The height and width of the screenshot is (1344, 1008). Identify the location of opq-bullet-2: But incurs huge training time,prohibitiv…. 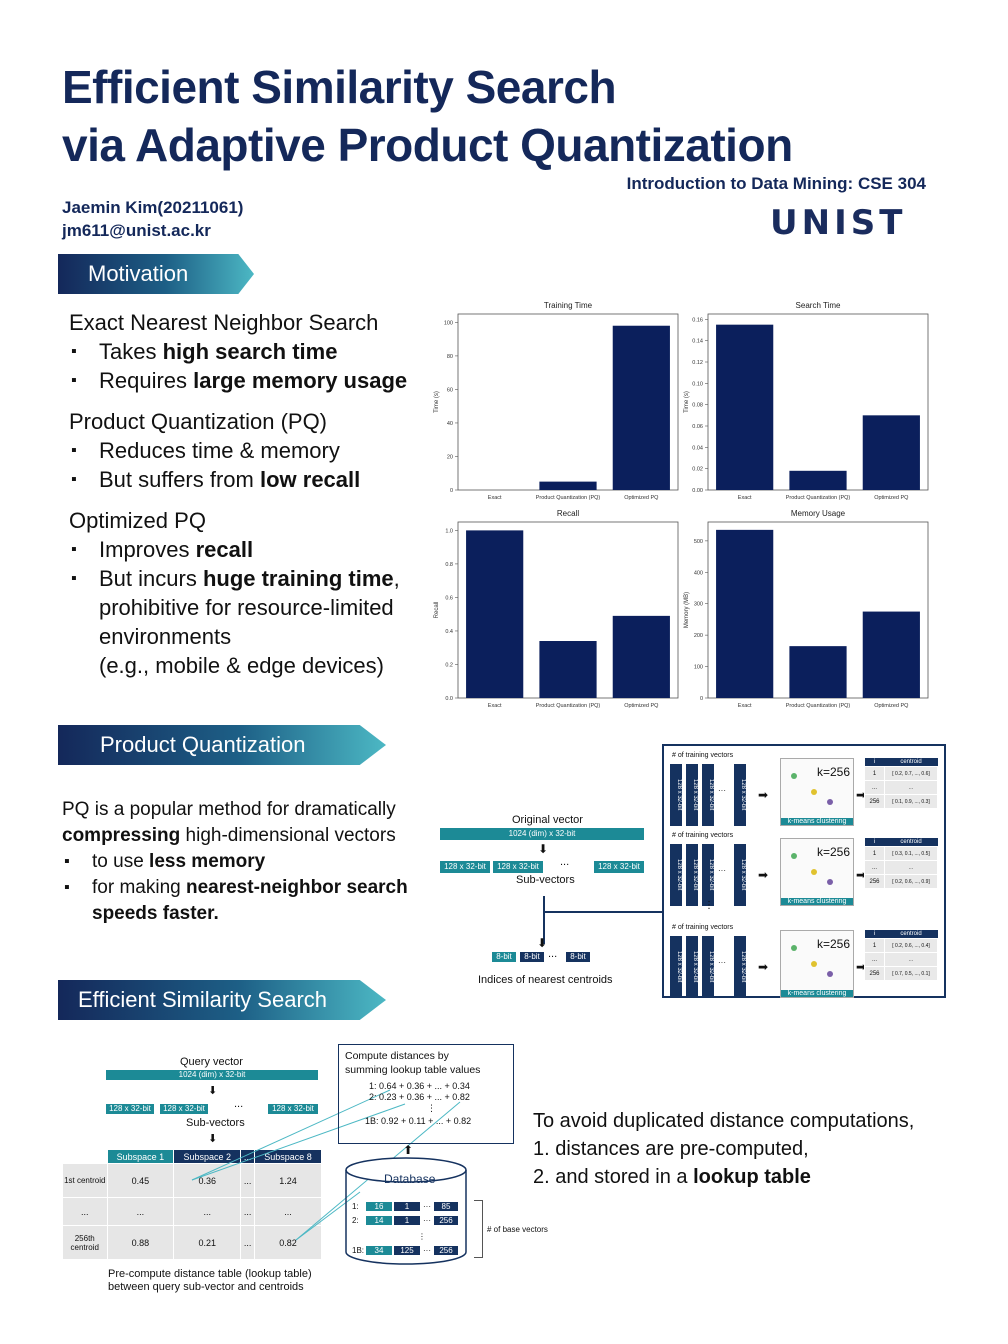
(254, 622).